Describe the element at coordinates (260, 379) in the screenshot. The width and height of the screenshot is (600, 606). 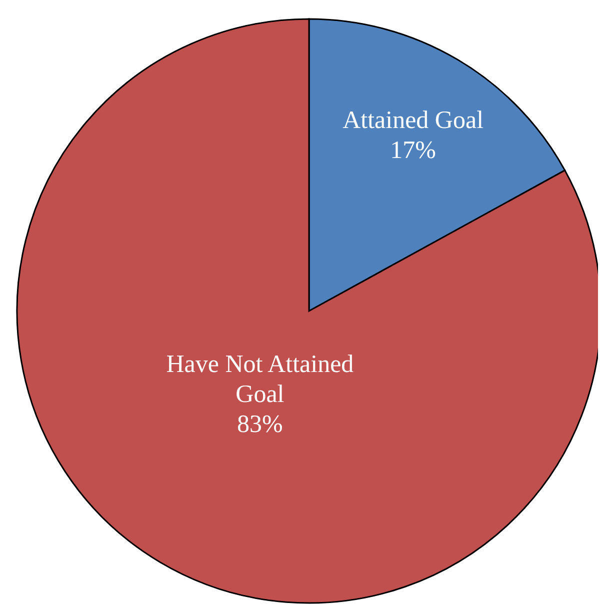
I see `slice-label: Have Not Attained Goal` at that location.